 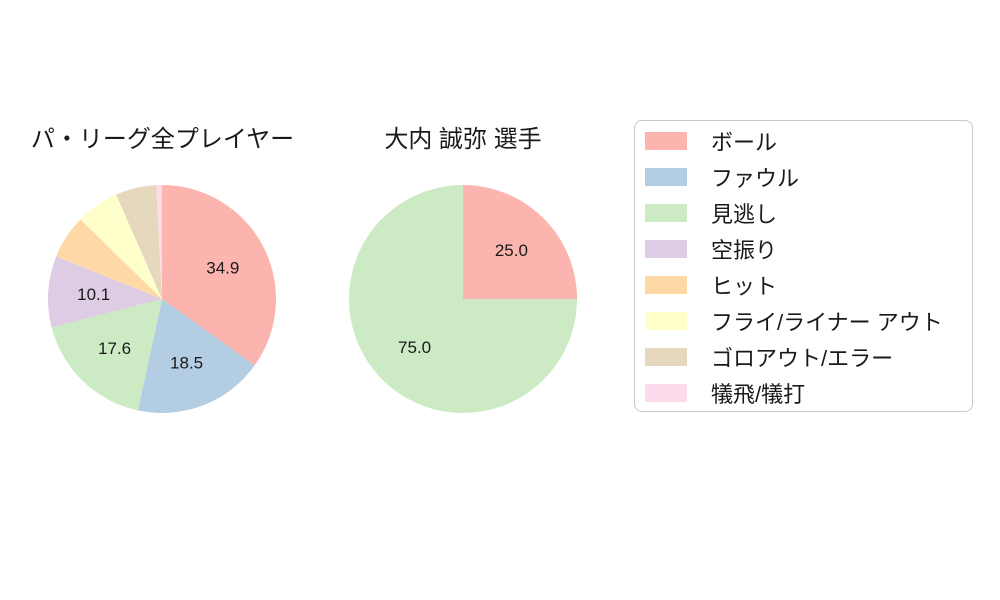 I want to click on legend-swatch-hit, so click(x=666, y=285).